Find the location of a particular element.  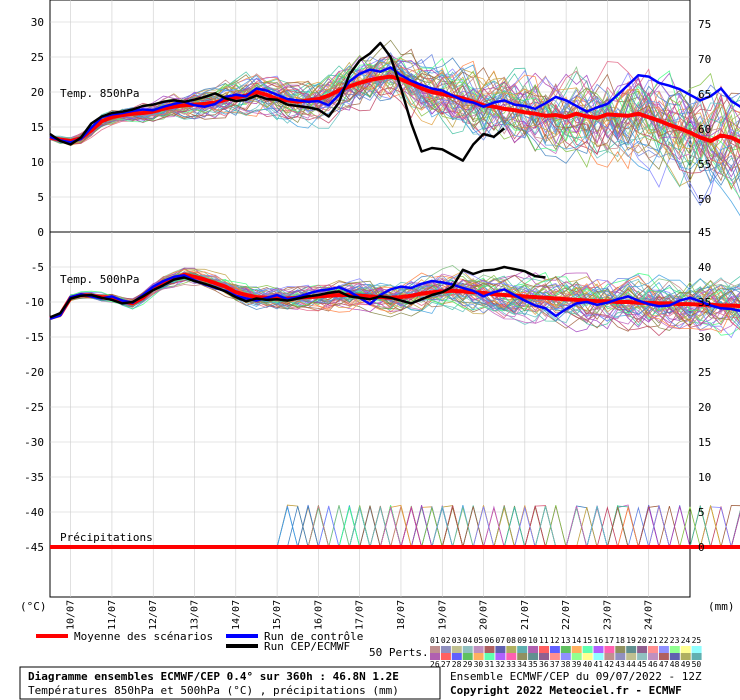

pert-number: 26 is located at coordinates (435, 664).